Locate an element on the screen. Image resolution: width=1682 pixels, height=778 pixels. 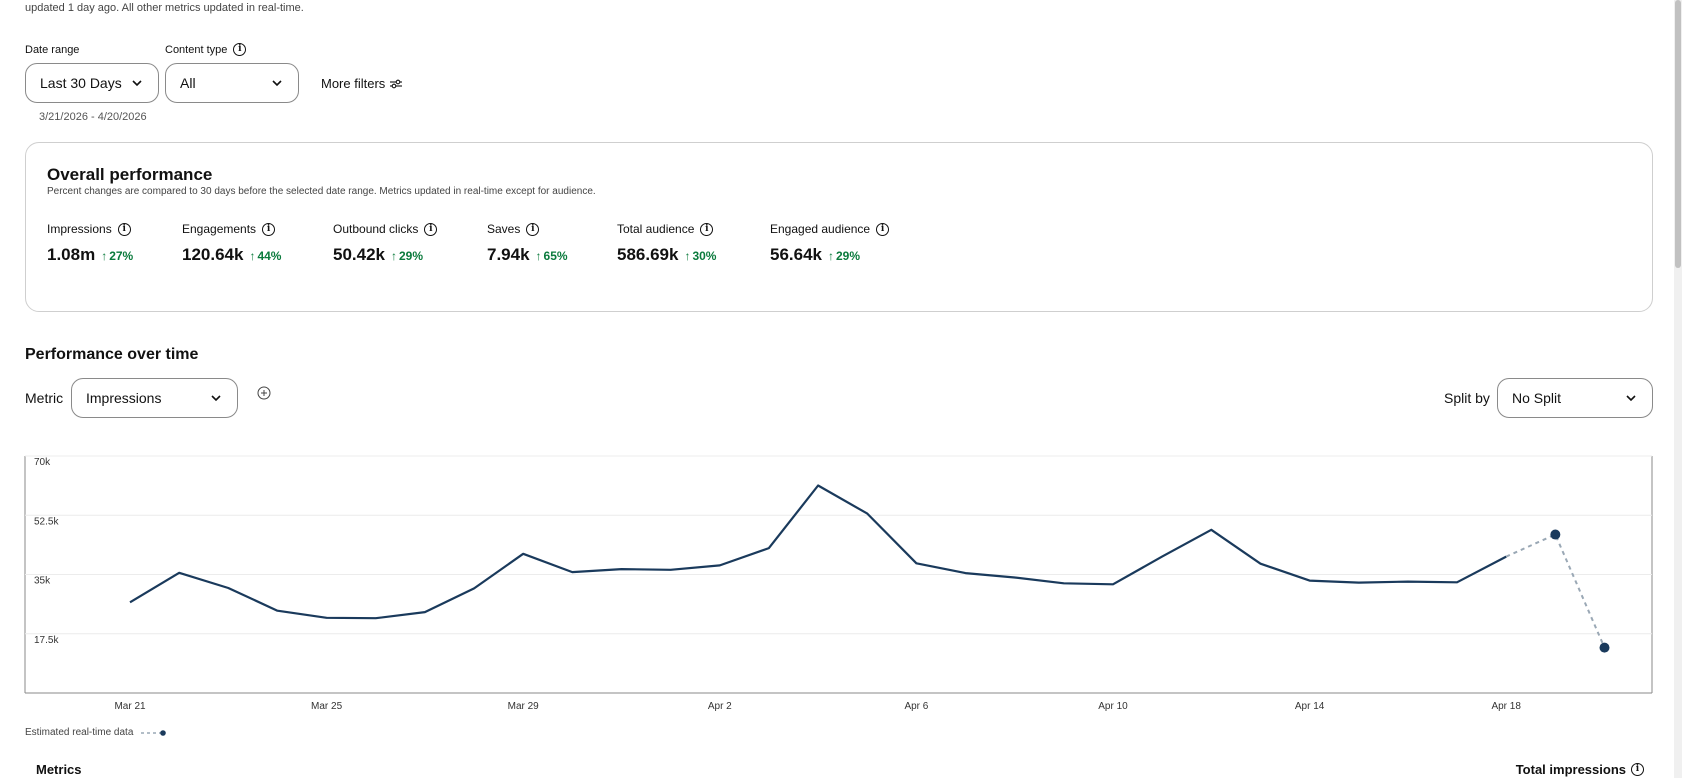
total-impressions-header: Total impressions i is located at coordinates (1580, 769).